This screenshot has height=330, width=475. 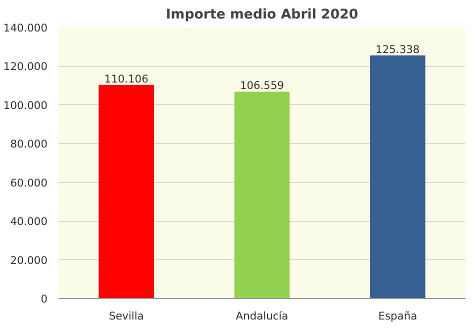 I want to click on x-tick-label: Sevilla, so click(x=126, y=316).